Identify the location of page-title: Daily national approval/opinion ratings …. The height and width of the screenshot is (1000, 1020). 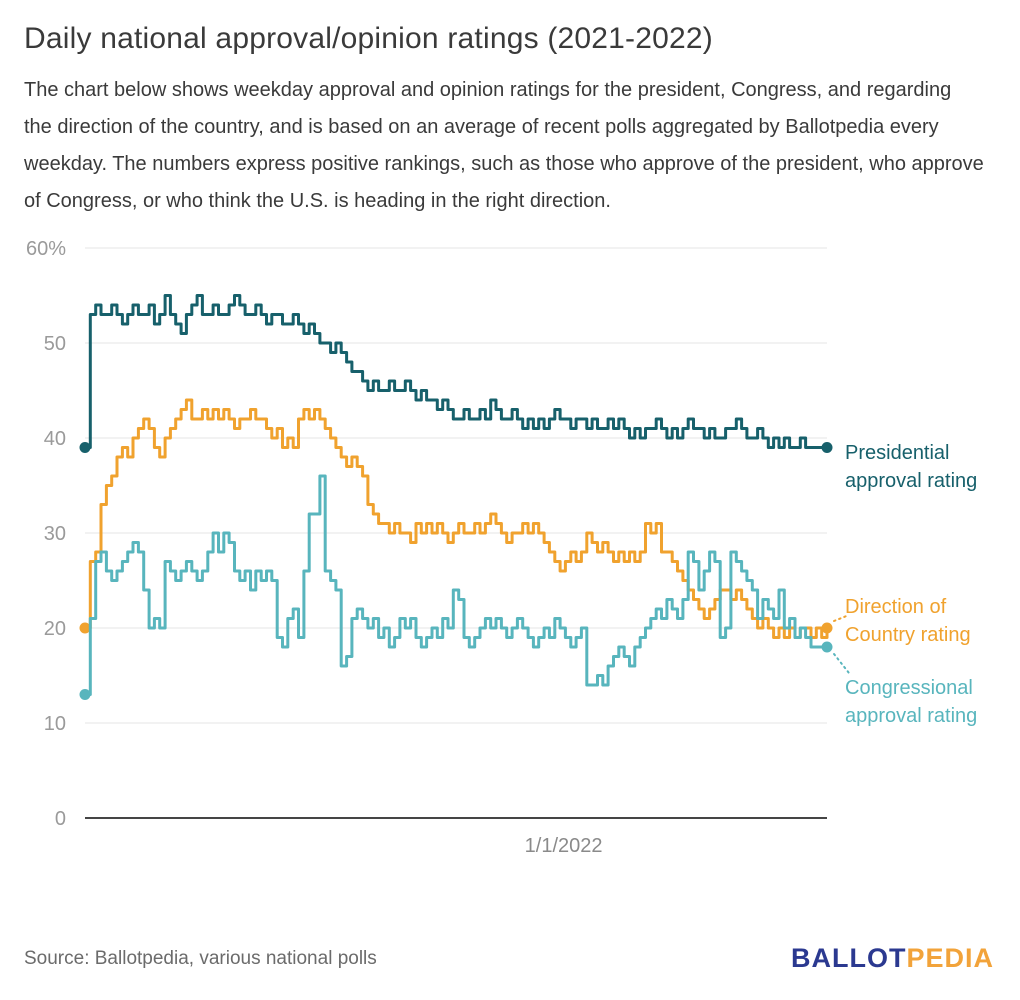
(368, 38).